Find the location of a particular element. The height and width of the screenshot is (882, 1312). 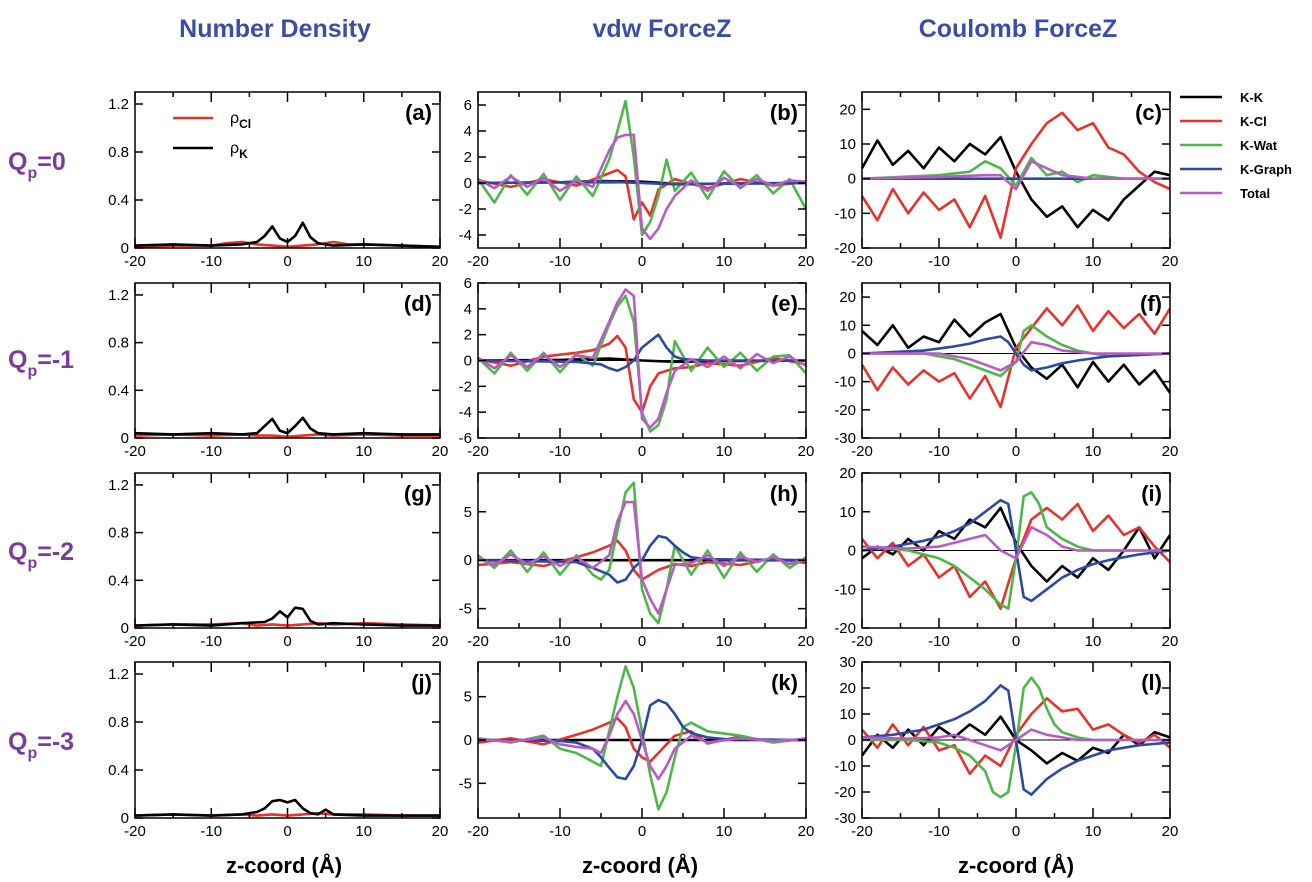

y-tick-label: 10 is located at coordinates (847, 714).